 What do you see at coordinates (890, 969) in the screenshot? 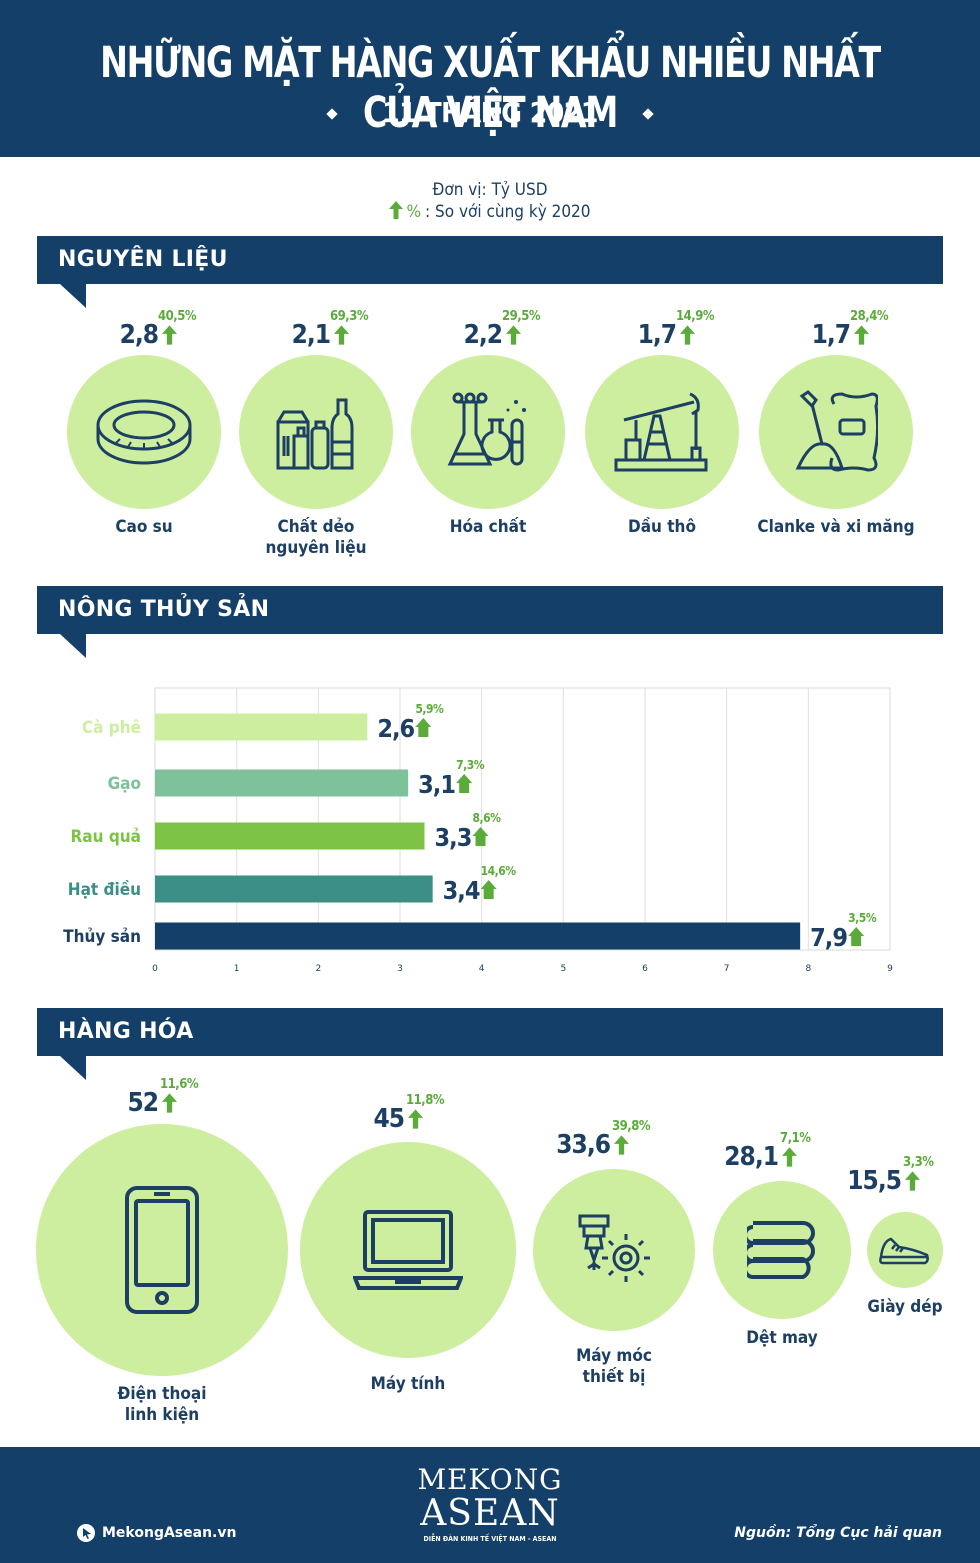
I see `x-tick-label: 9` at bounding box center [890, 969].